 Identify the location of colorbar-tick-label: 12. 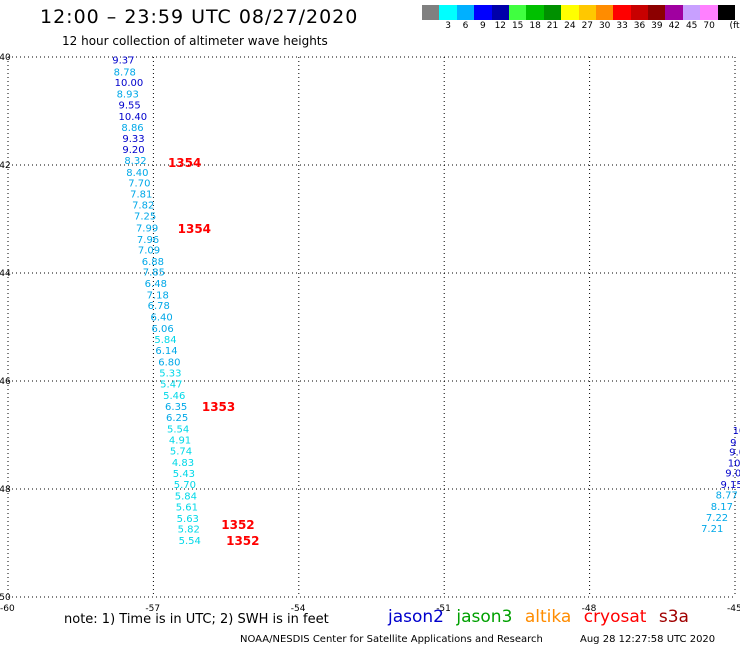
(500, 26).